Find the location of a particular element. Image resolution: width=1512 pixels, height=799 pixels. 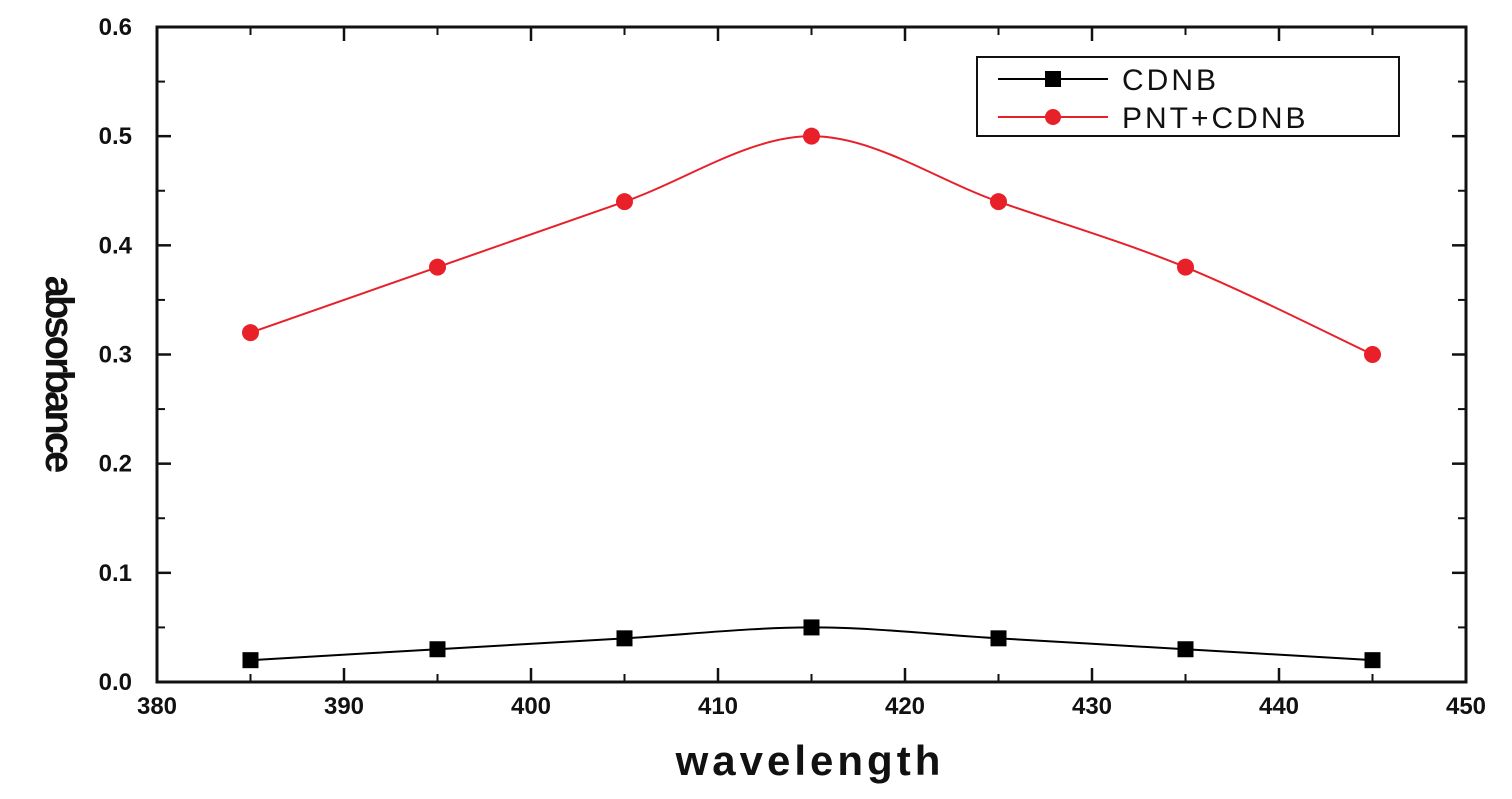

x-tick-labels: 380 390 400 410 420 430 440 450 is located at coordinates (811, 706).